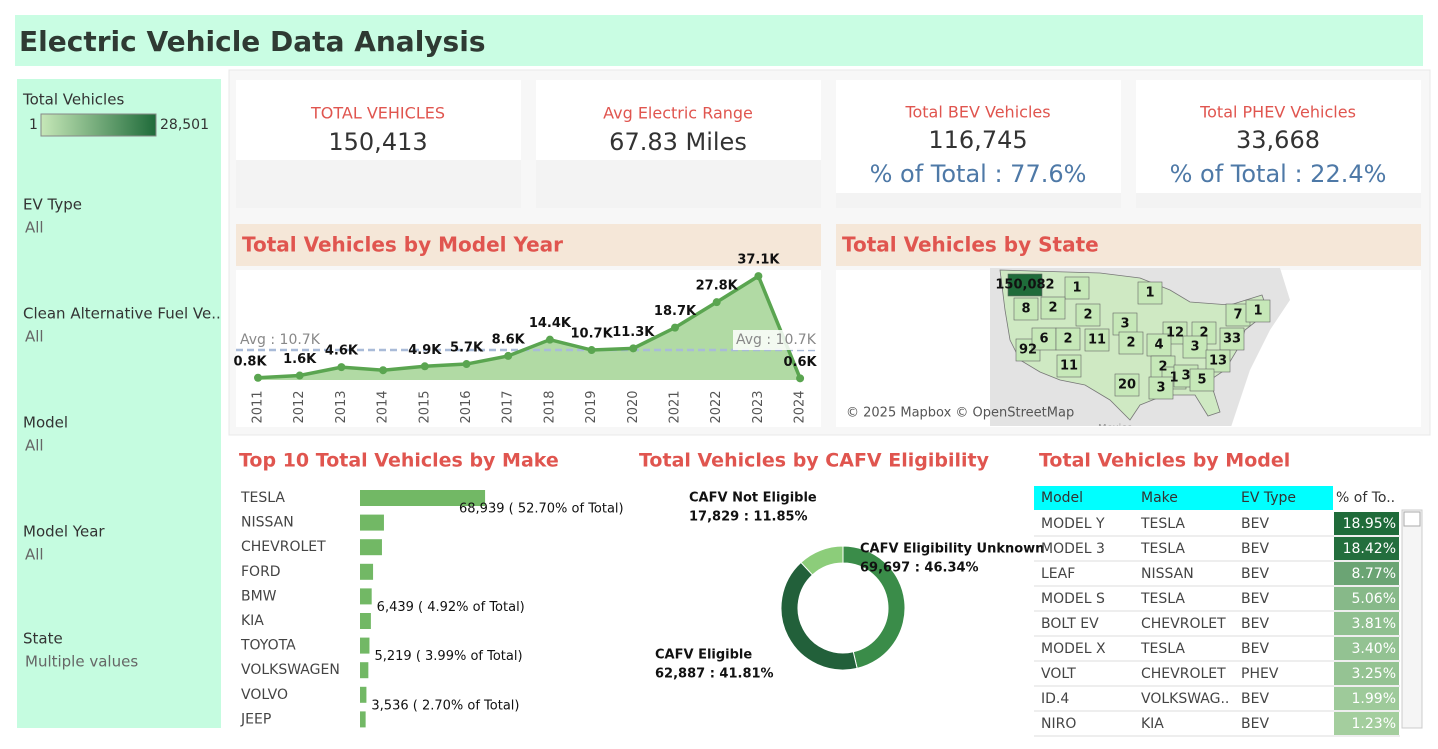 The height and width of the screenshot is (749, 1438). I want to click on pct-value: 3.40%, so click(1374, 649).